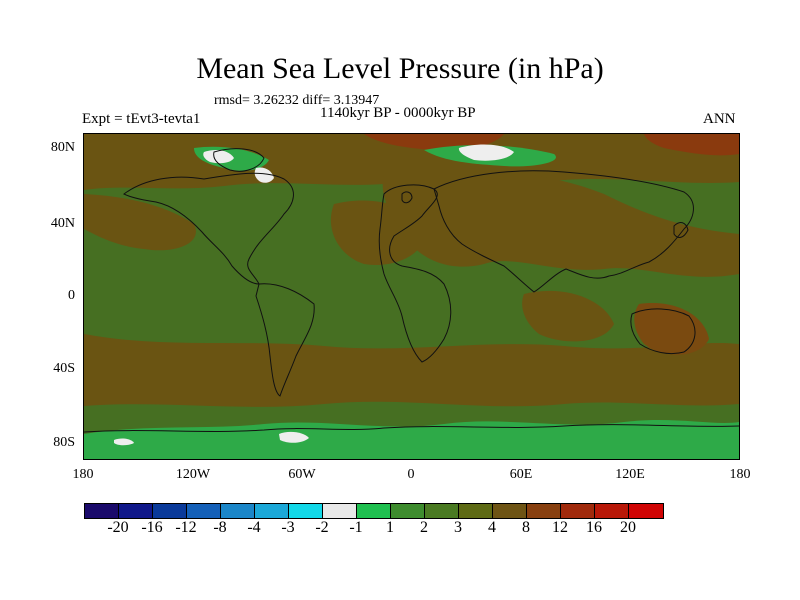  Describe the element at coordinates (254, 527) in the screenshot. I see `colorbar-label: -4` at that location.